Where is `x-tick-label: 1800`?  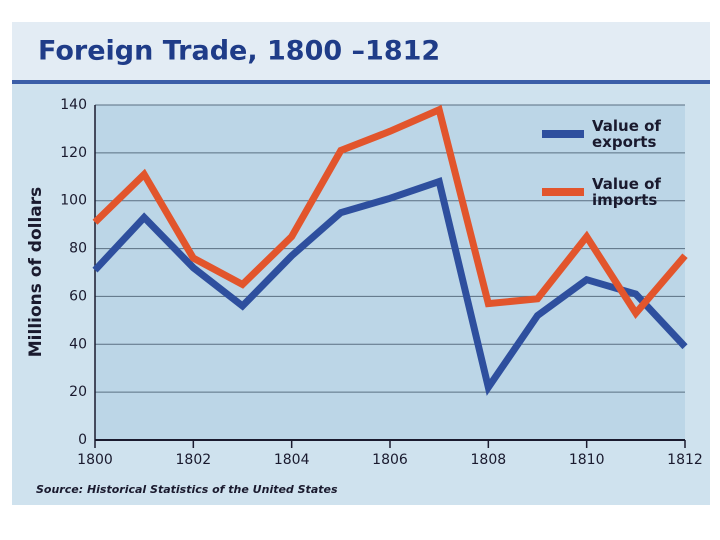 x-tick-label: 1800 is located at coordinates (95, 460).